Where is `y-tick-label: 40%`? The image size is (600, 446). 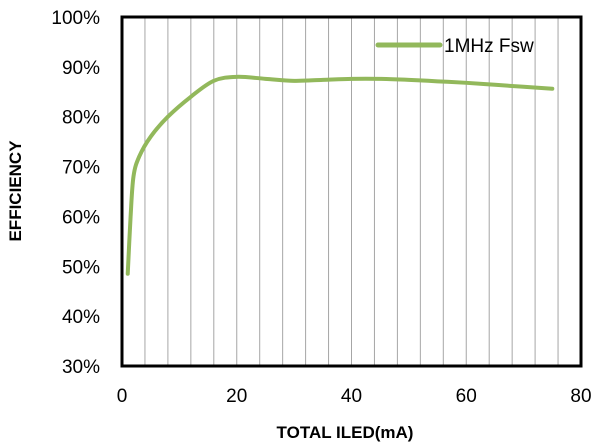 y-tick-label: 40% is located at coordinates (81, 317).